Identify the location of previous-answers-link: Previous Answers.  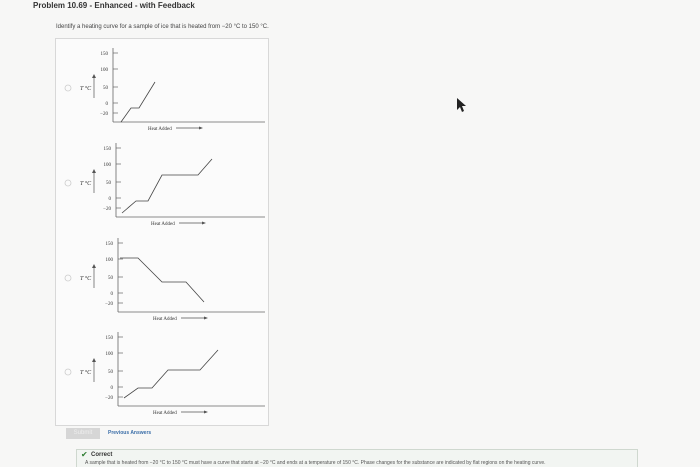
(130, 433).